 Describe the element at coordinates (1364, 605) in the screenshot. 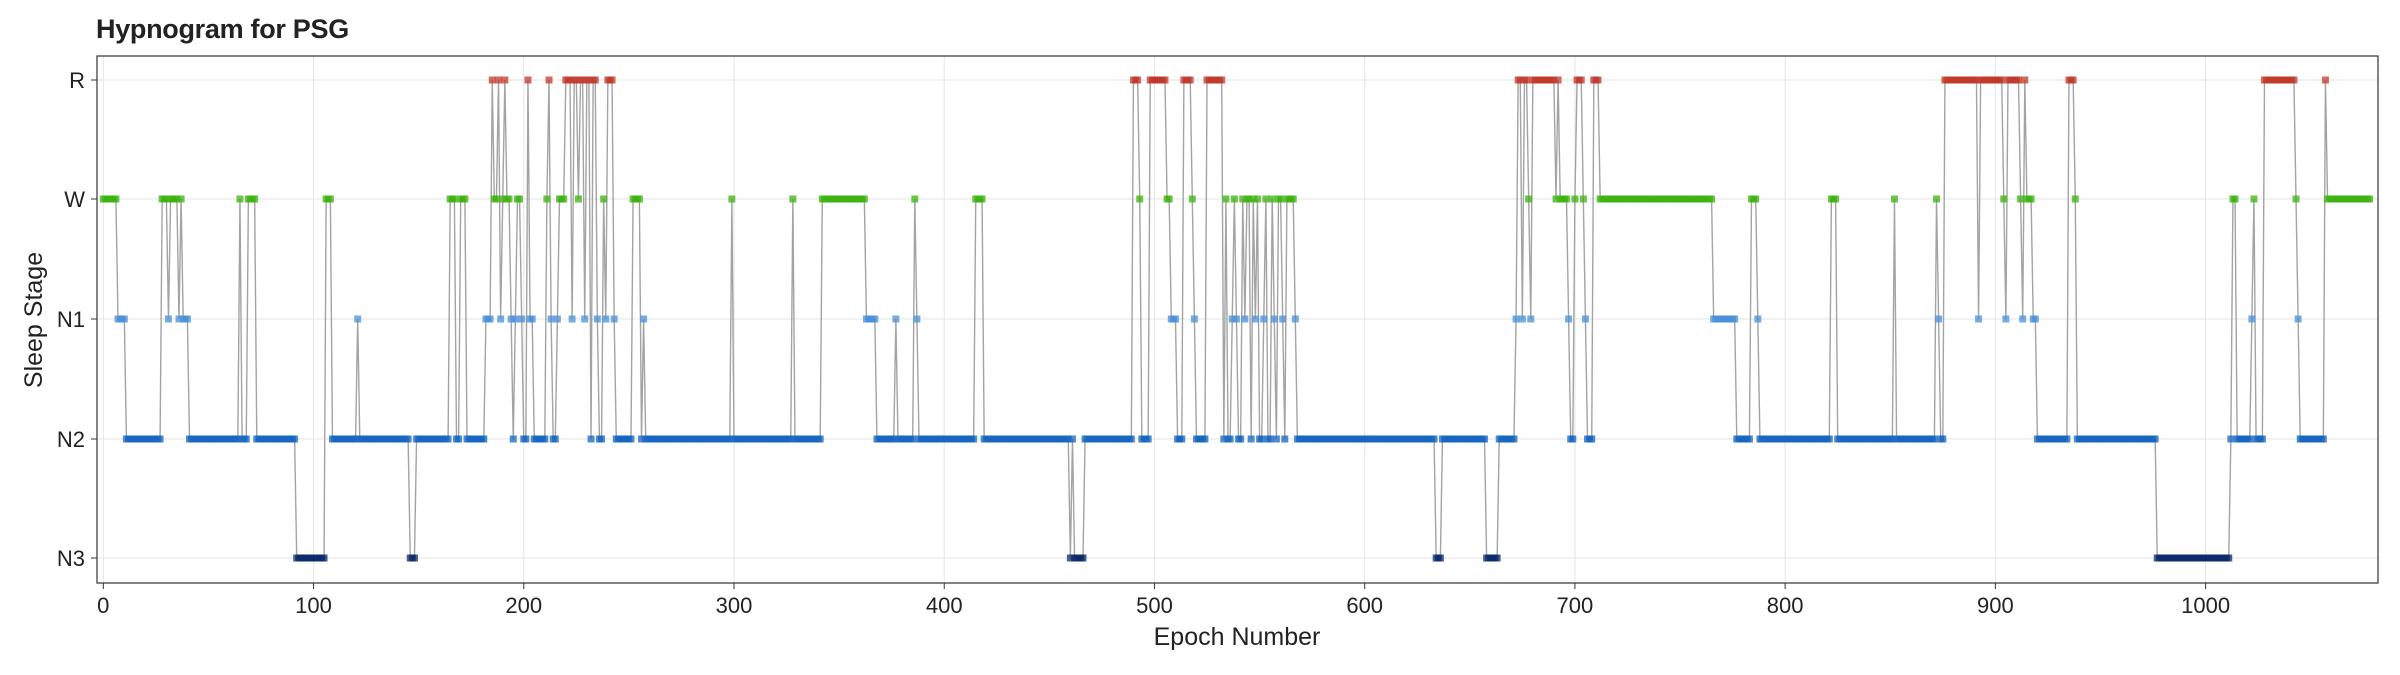

I see `x-tick-label: 600` at that location.